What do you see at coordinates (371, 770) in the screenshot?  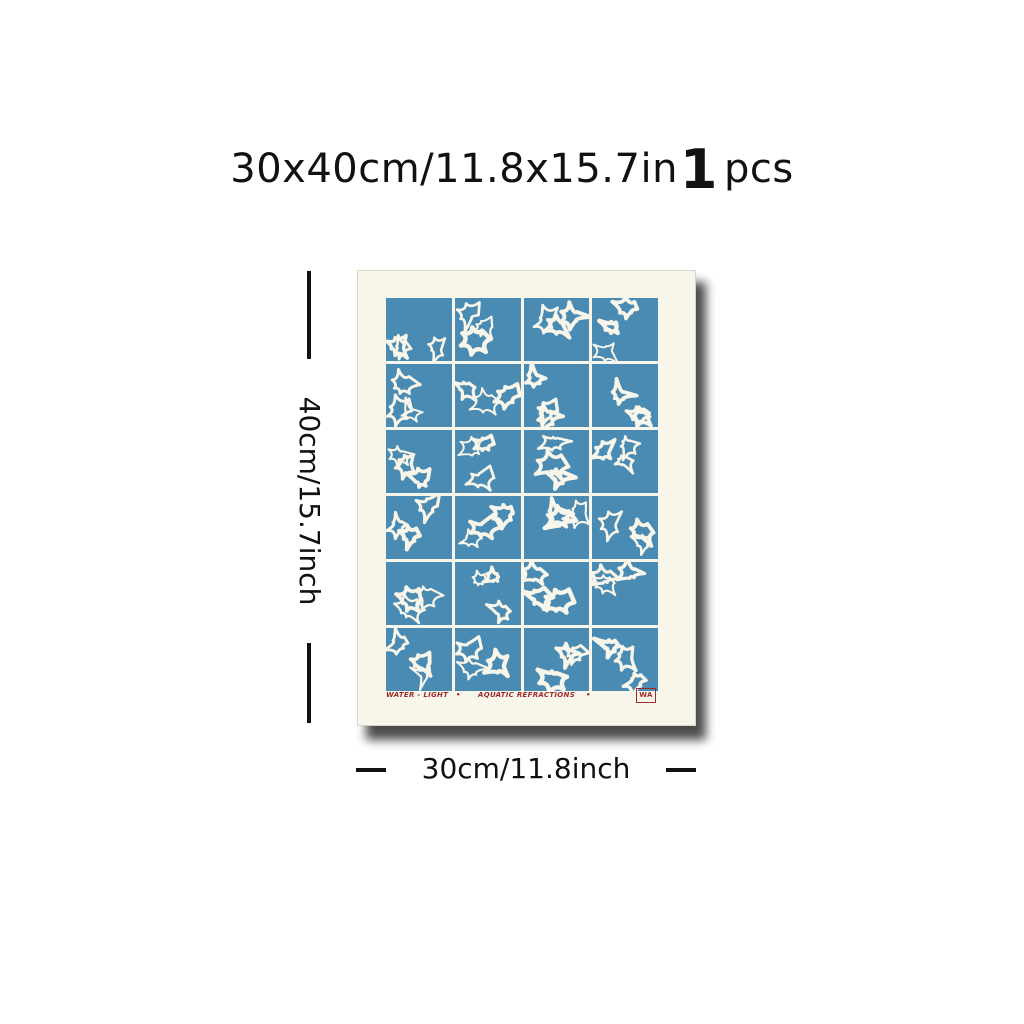 I see `width-dimension-line-left` at bounding box center [371, 770].